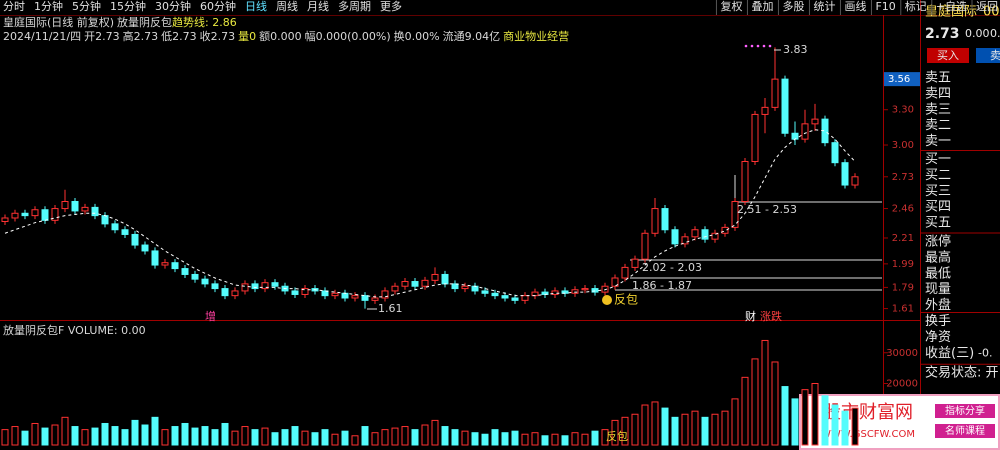  What do you see at coordinates (938, 242) in the screenshot?
I see `side-row-label: 涨停` at bounding box center [938, 242].